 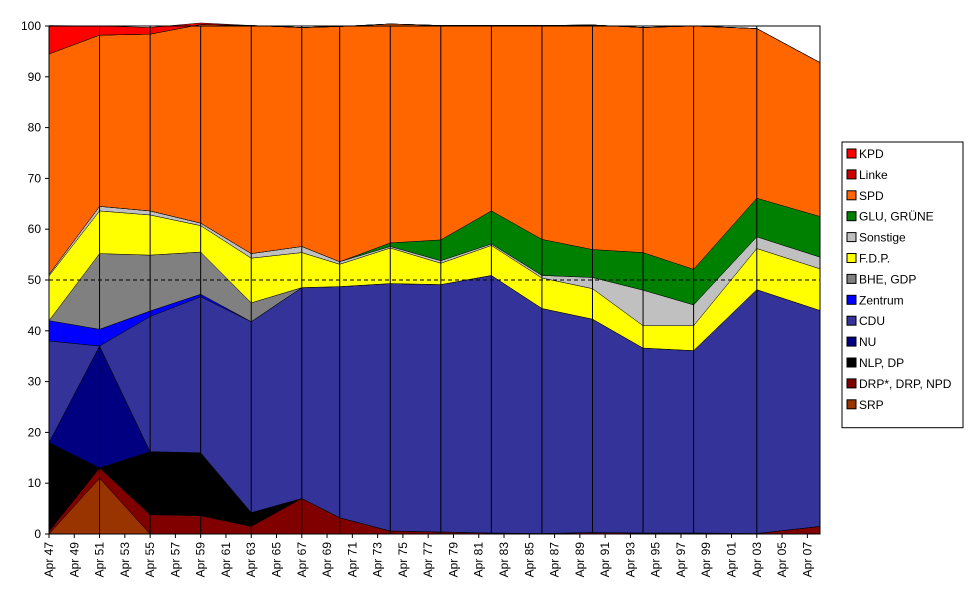 I want to click on legend-label-bhe-gdp: BHE, GDP, so click(x=887, y=279).